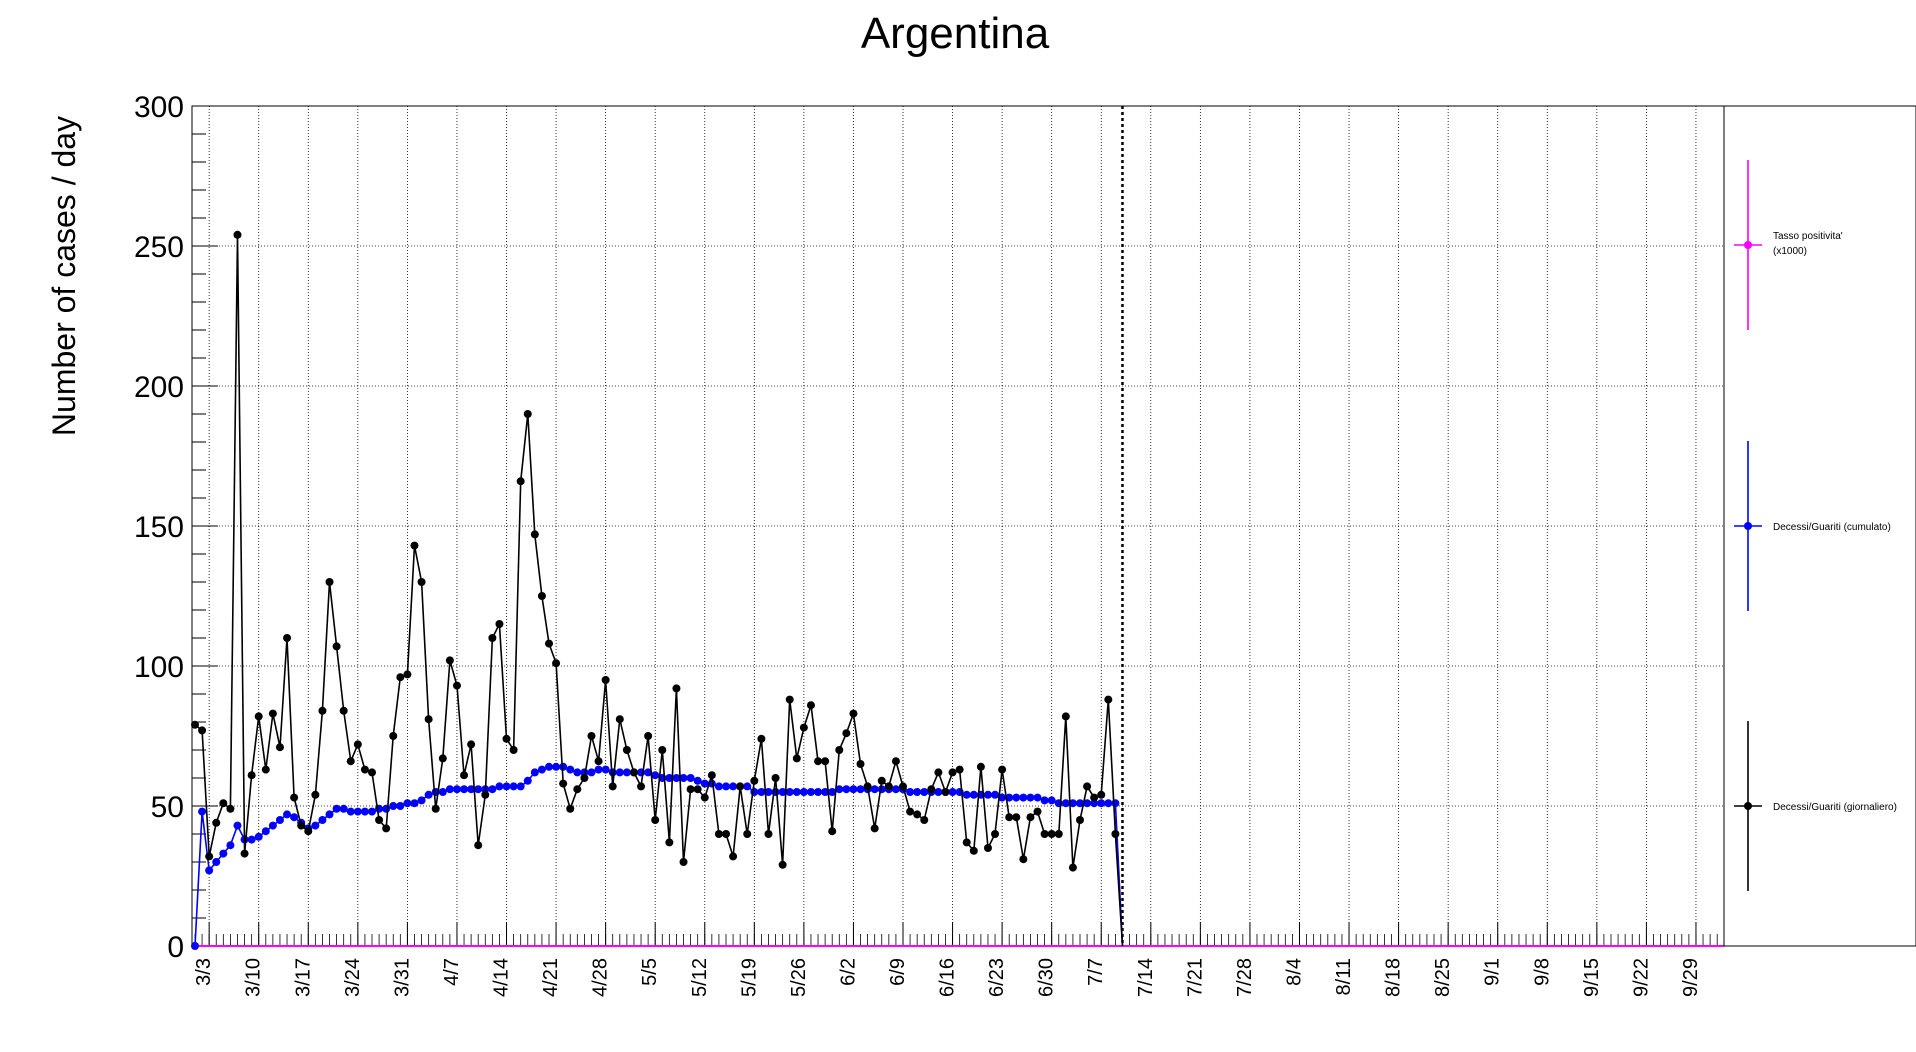  I want to click on x-tick-label: 9/15, so click(1592, 977).